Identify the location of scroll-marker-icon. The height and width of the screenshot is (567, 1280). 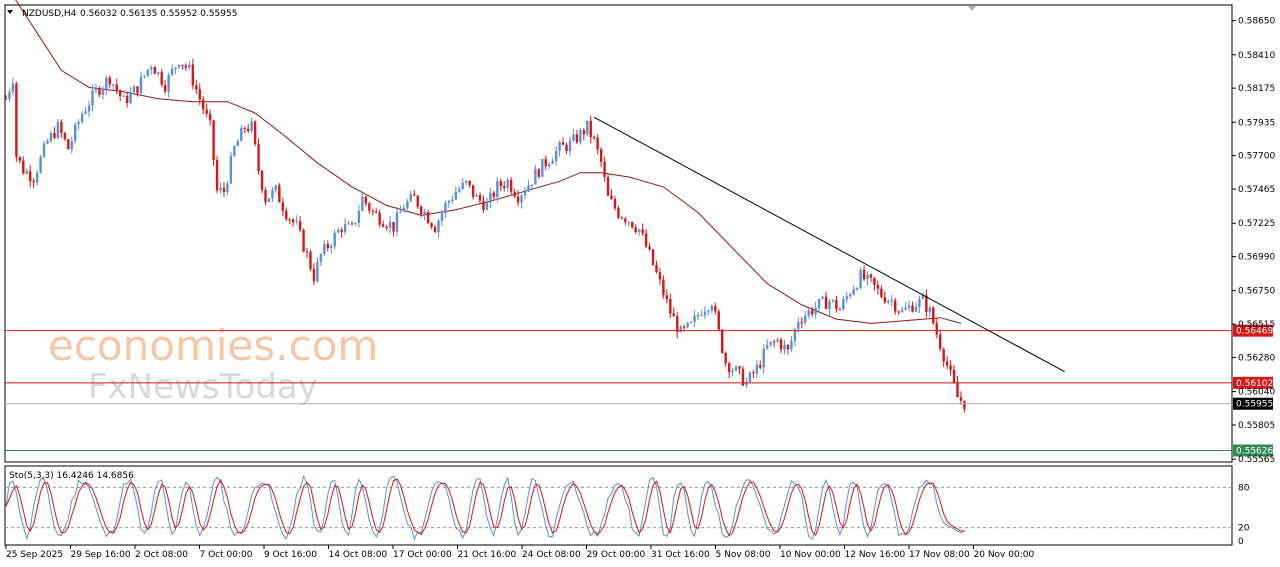
(972, 8).